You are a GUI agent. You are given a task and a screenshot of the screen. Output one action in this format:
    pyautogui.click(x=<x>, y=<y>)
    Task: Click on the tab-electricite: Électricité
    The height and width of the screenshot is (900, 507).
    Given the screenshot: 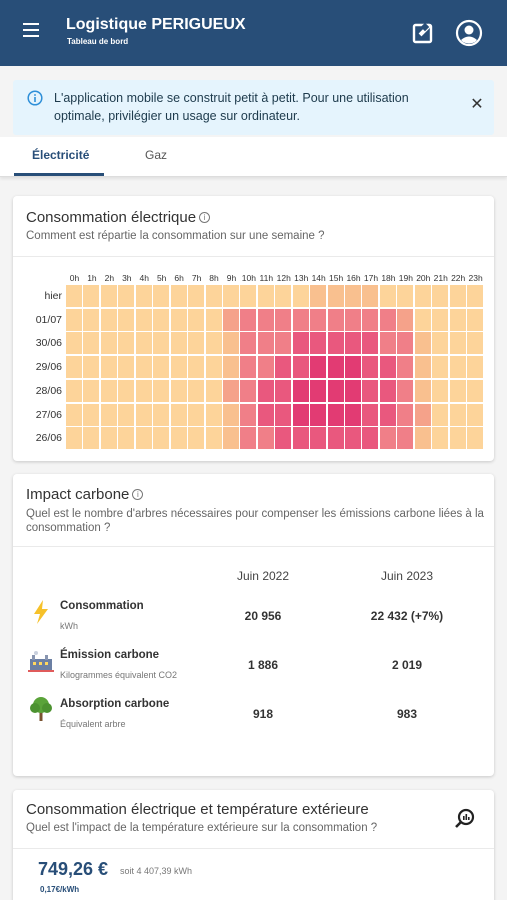 What is the action you would take?
    pyautogui.click(x=61, y=155)
    